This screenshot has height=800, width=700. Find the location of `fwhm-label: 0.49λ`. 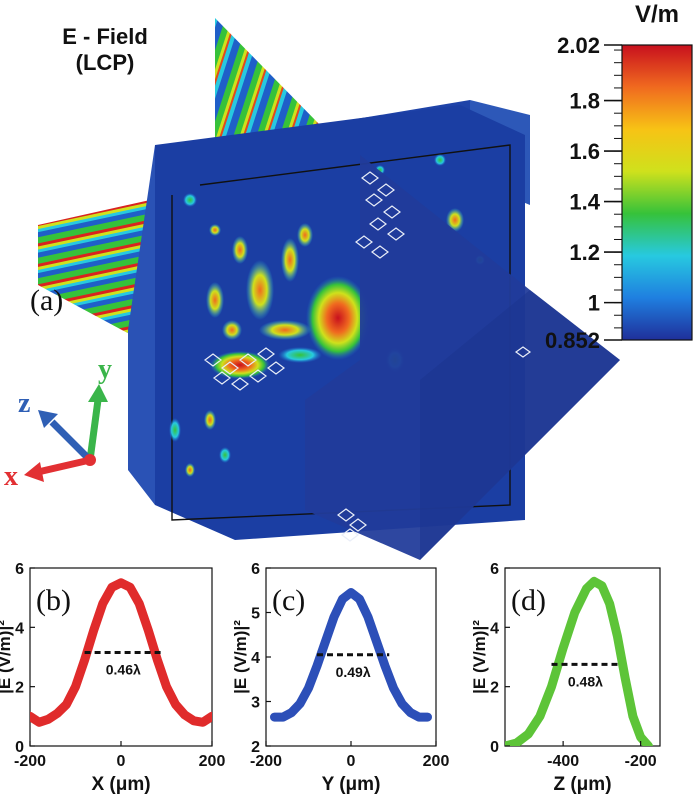

fwhm-label: 0.49λ is located at coordinates (353, 672).